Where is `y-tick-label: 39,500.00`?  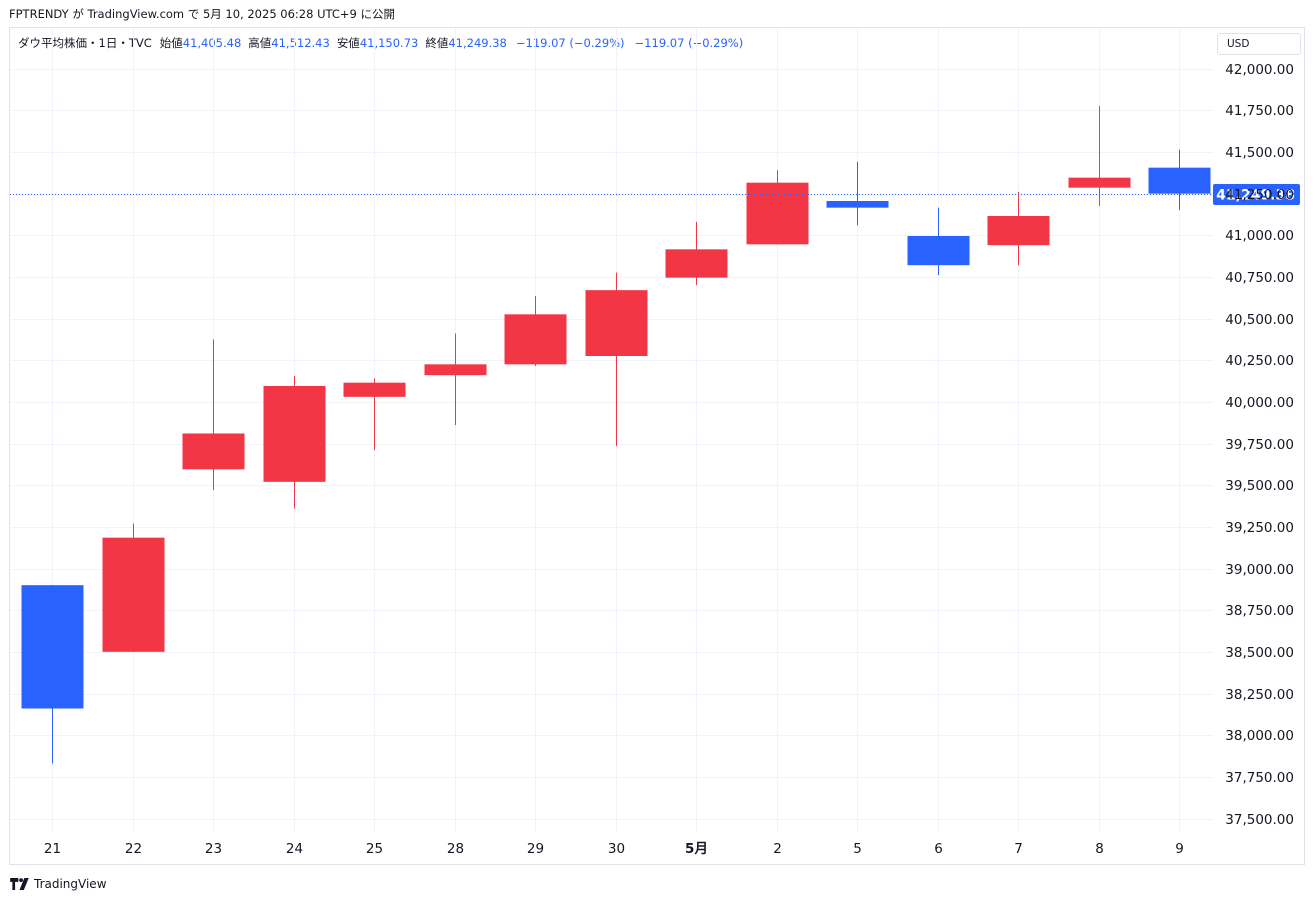
y-tick-label: 39,500.00 is located at coordinates (1259, 486).